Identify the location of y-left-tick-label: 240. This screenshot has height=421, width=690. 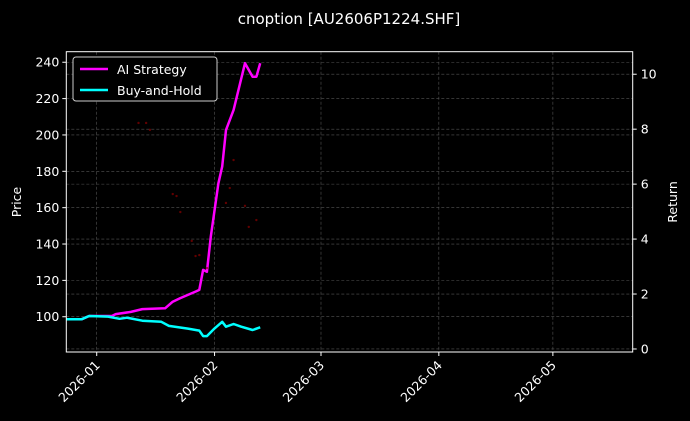
(47, 62).